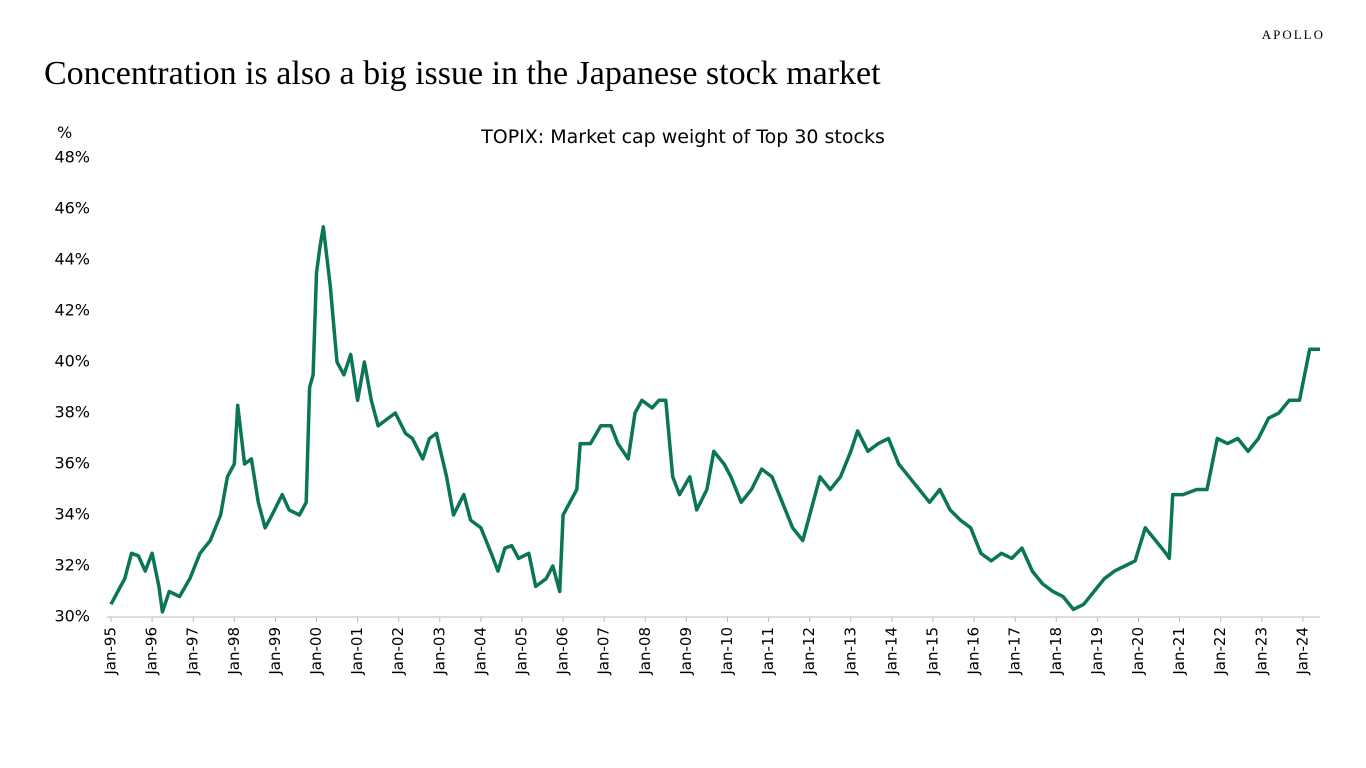 The width and height of the screenshot is (1366, 768). Describe the element at coordinates (275, 651) in the screenshot. I see `x-tick-label: Jan-99` at that location.